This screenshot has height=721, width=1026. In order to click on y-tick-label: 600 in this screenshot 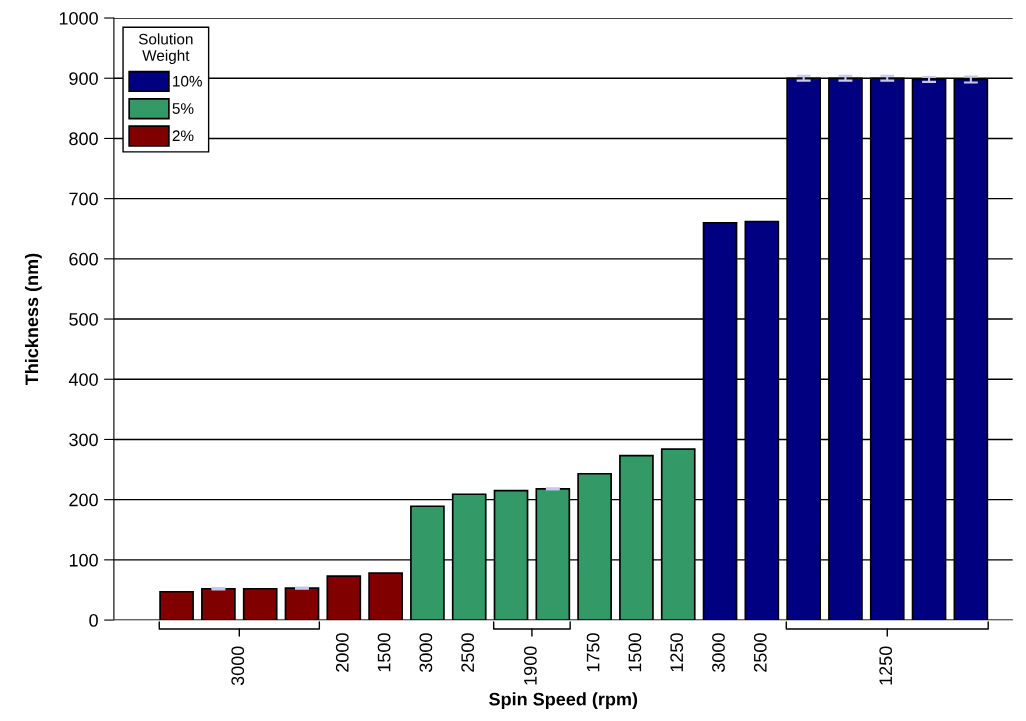, I will do `click(83, 259)`.